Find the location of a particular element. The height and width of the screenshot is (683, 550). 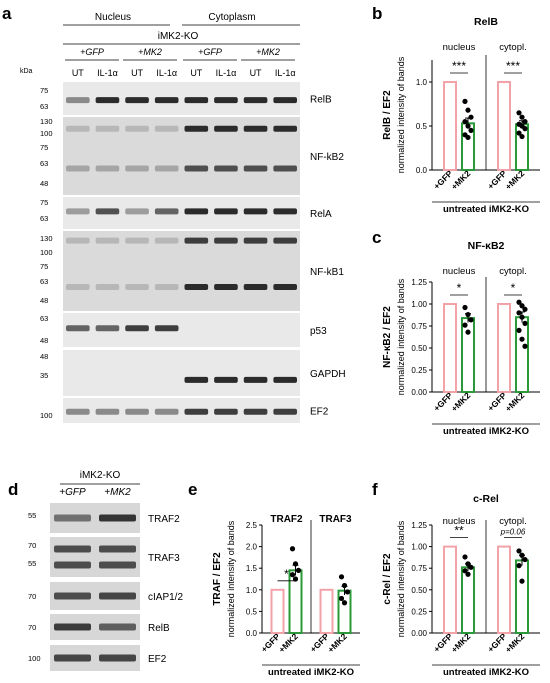

blot-relb: 75 63 RelB is located at coordinates (186, 98).